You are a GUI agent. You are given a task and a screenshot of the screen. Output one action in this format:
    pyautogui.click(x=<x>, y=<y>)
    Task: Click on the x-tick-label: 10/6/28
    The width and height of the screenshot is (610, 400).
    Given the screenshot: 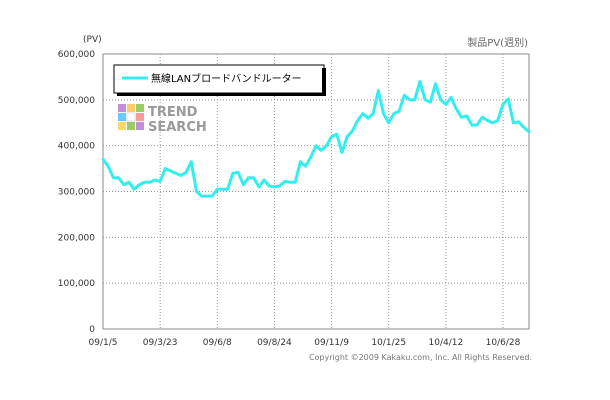 What is the action you would take?
    pyautogui.click(x=503, y=343)
    